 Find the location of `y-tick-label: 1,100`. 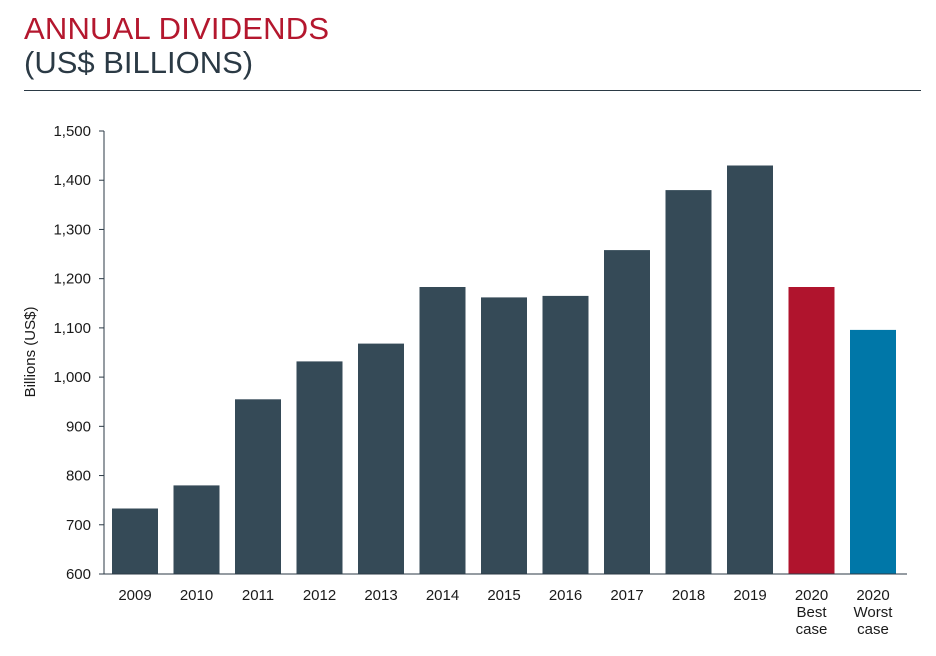

y-tick-label: 1,100 is located at coordinates (72, 328).